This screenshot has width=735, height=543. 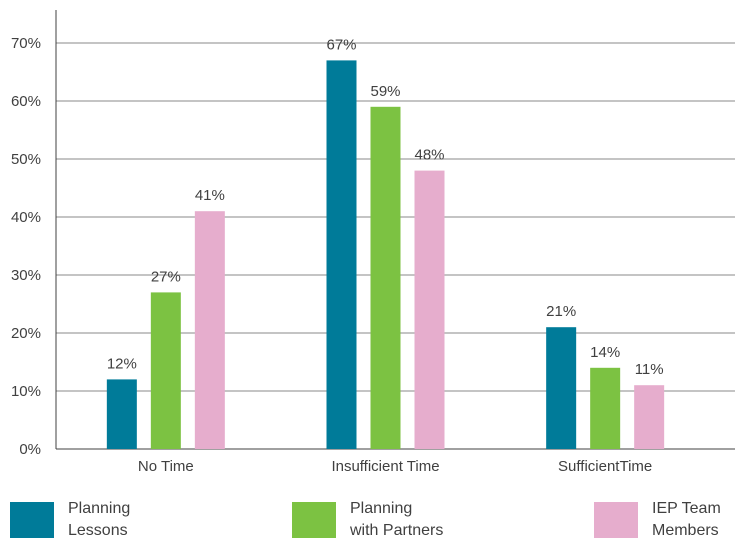 I want to click on y-tick-label: 20%, so click(x=26, y=333).